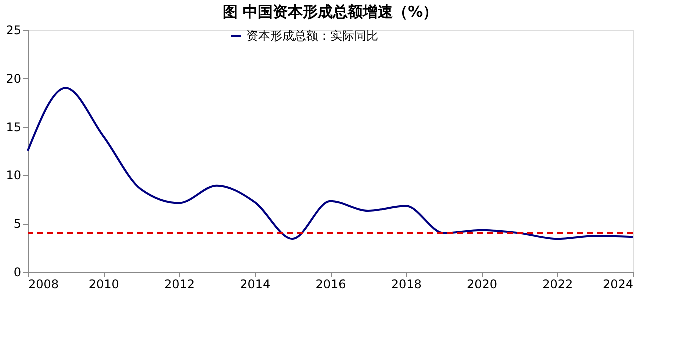  What do you see at coordinates (180, 285) in the screenshot?
I see `x-tick-label: 2012` at bounding box center [180, 285].